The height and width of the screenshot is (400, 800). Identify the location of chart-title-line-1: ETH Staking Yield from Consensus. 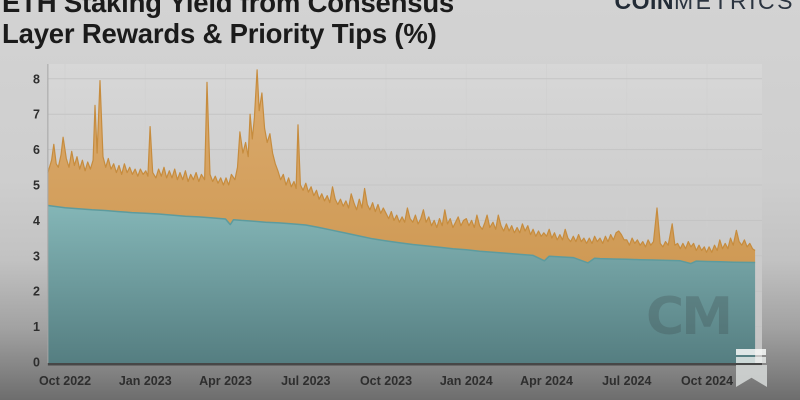
(228, 9).